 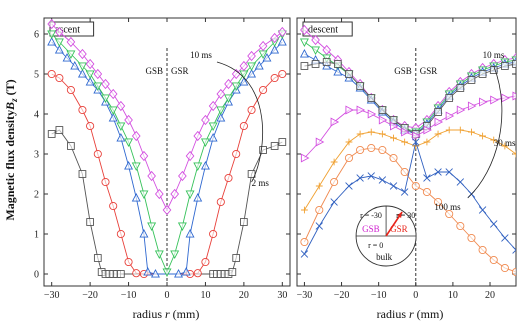 What do you see at coordinates (205, 295) in the screenshot?
I see `panel-0-xtick-label-4: 10` at bounding box center [205, 295].